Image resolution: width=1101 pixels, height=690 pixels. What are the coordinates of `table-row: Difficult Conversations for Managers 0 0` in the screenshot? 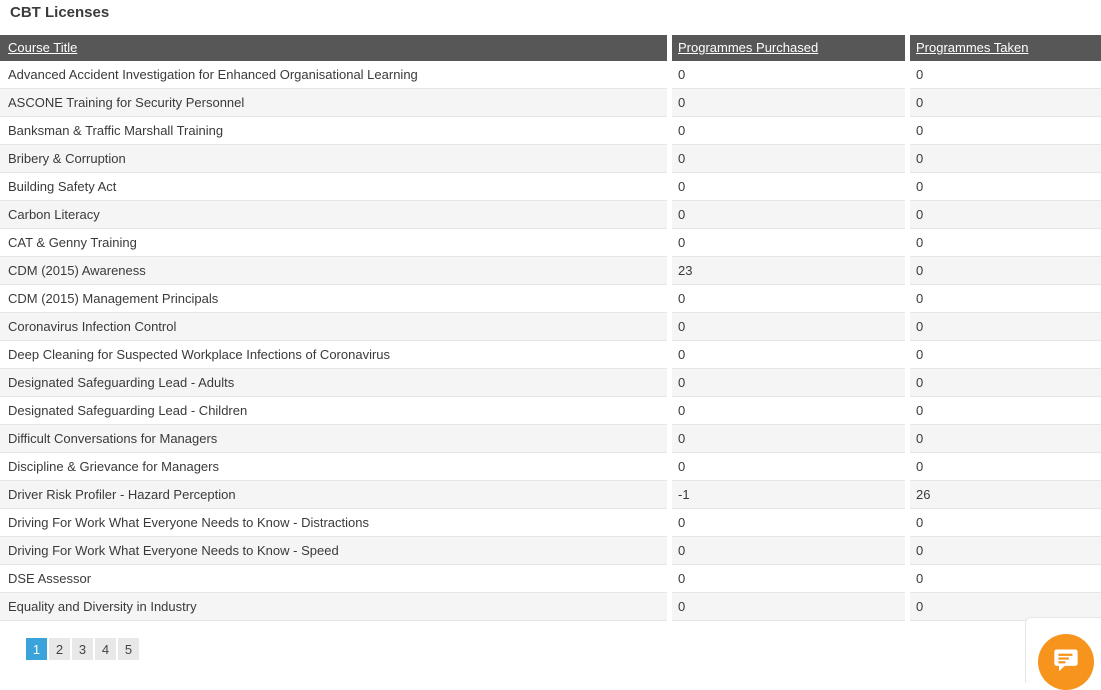 It's located at (550, 439).